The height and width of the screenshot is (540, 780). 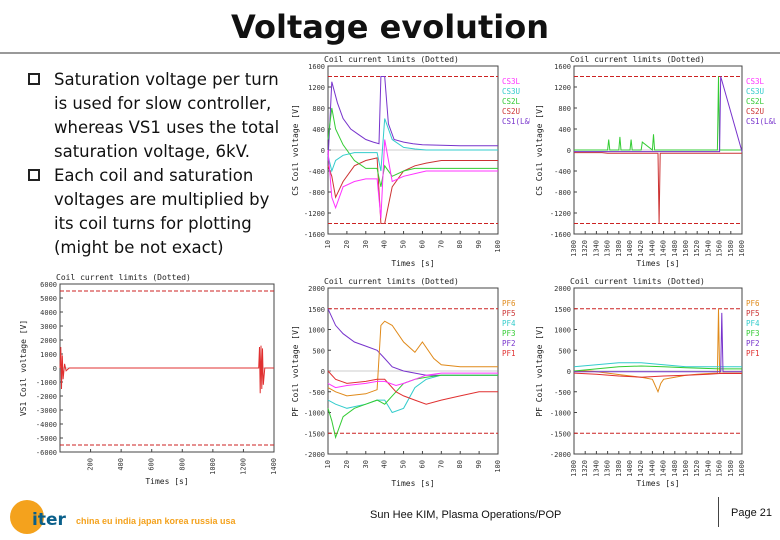 I want to click on x-tick-label: 1440, so click(x=652, y=248).